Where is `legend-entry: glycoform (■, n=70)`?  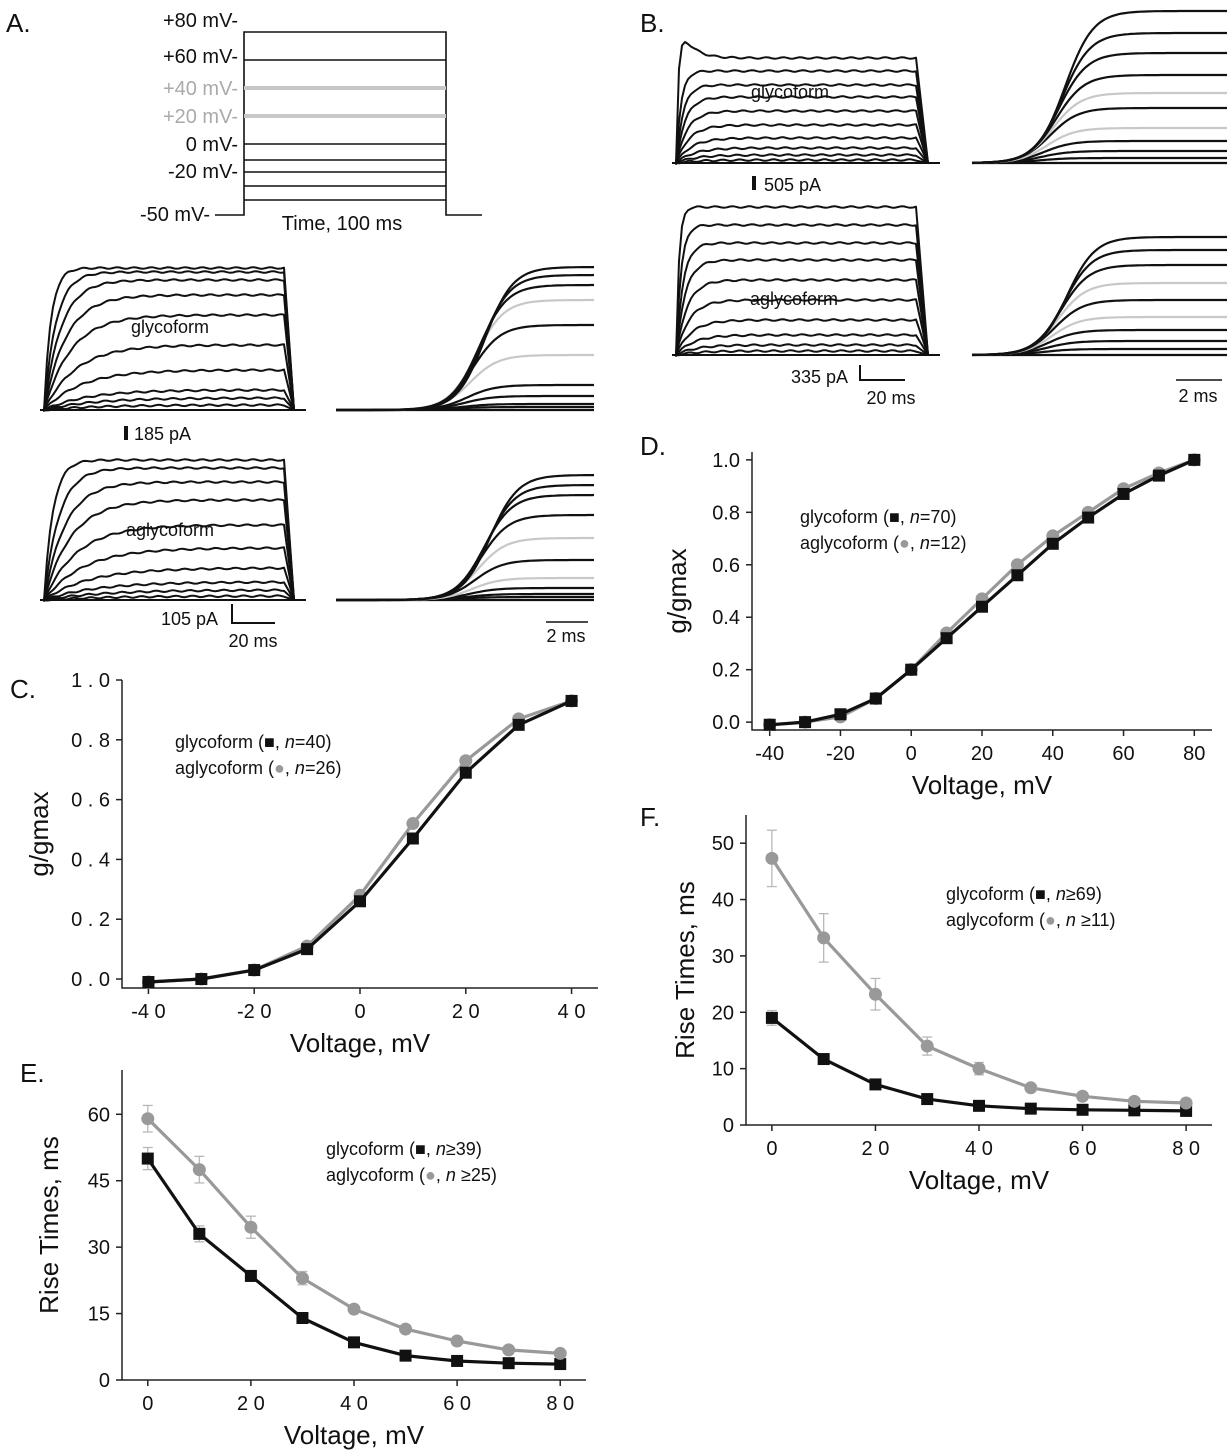
legend-entry: glycoform (■, n=70) is located at coordinates (878, 517).